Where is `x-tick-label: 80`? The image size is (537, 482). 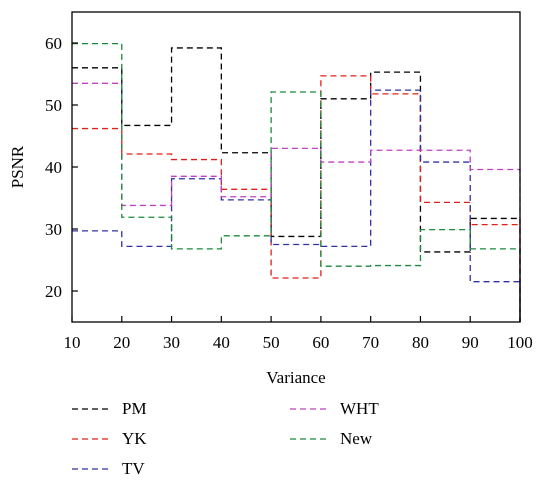
x-tick-label: 80 is located at coordinates (420, 342).